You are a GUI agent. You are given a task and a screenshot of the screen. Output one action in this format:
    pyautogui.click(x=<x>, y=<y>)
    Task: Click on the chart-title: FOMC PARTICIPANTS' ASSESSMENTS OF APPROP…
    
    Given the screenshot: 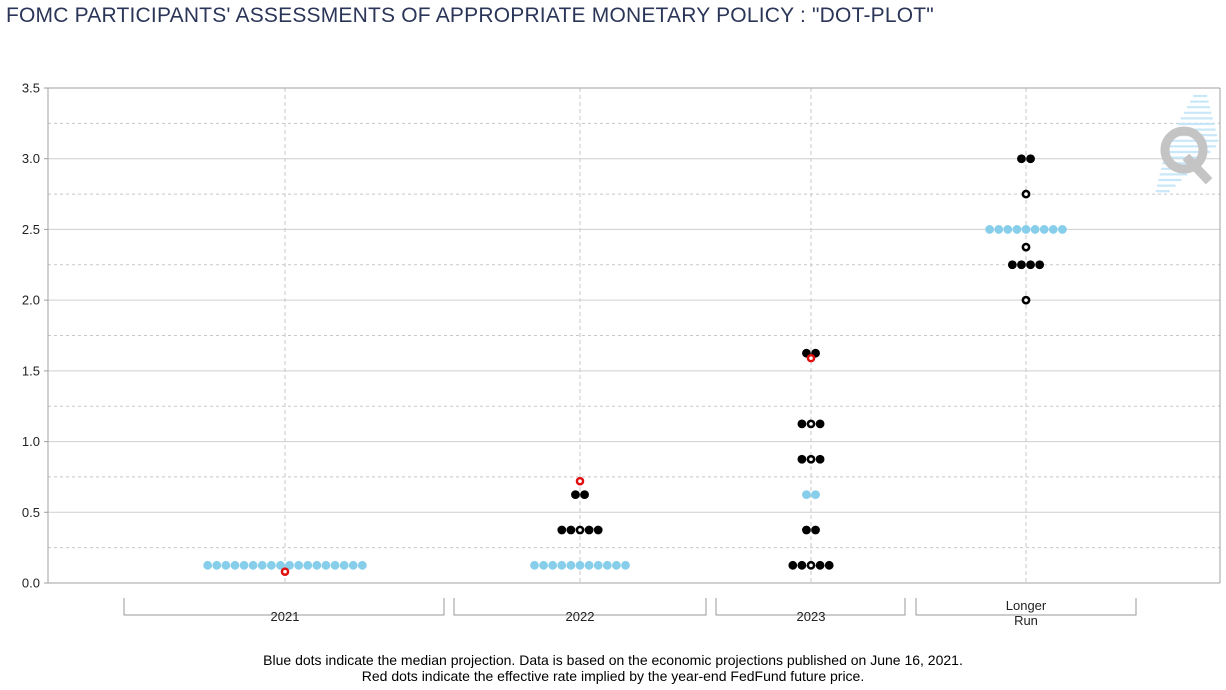 What is the action you would take?
    pyautogui.click(x=470, y=15)
    